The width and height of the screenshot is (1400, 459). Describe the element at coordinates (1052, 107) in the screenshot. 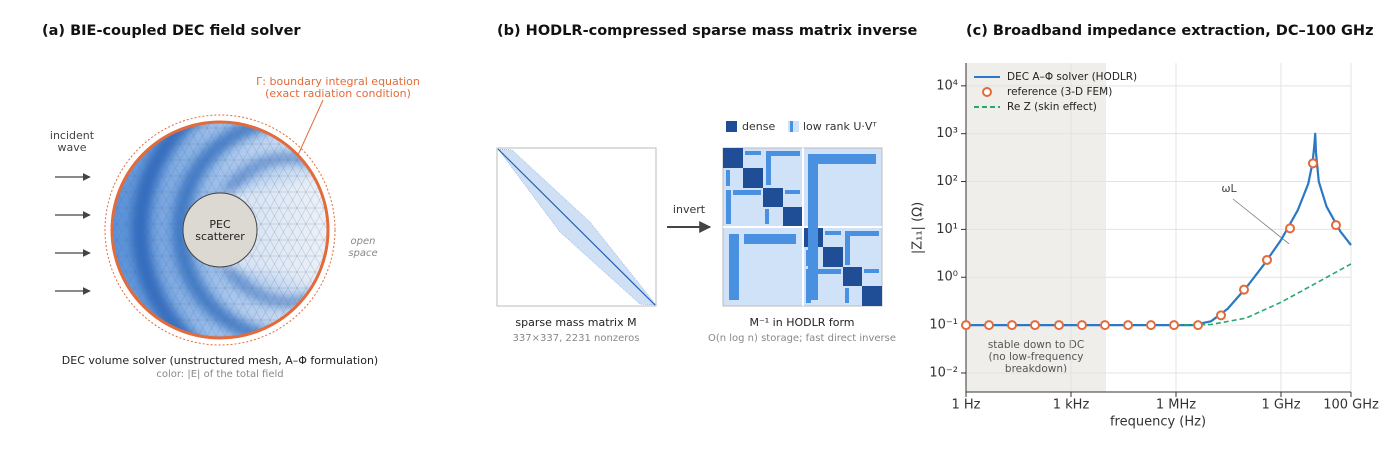

I see `legend-label: Re Z (skin effect)` at that location.